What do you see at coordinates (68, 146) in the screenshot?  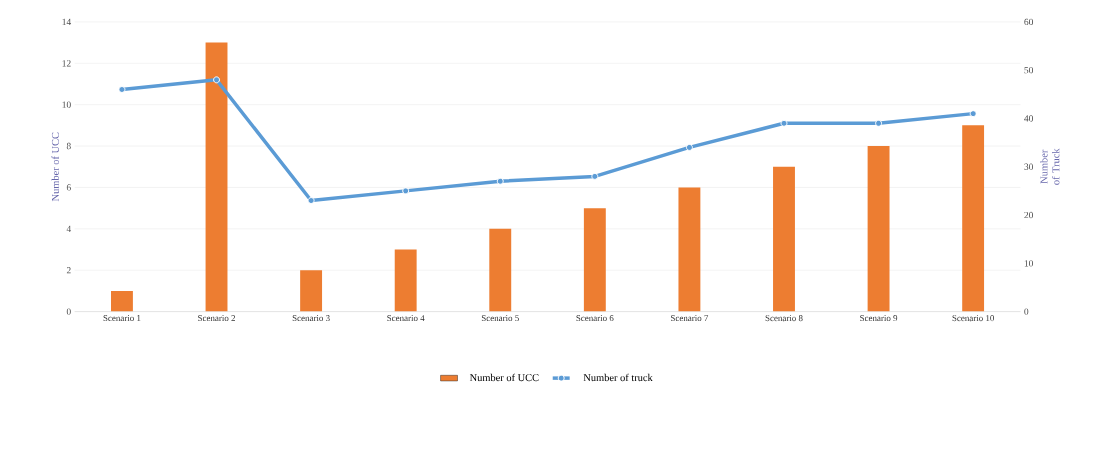 I see `y-tick-label: 8` at bounding box center [68, 146].